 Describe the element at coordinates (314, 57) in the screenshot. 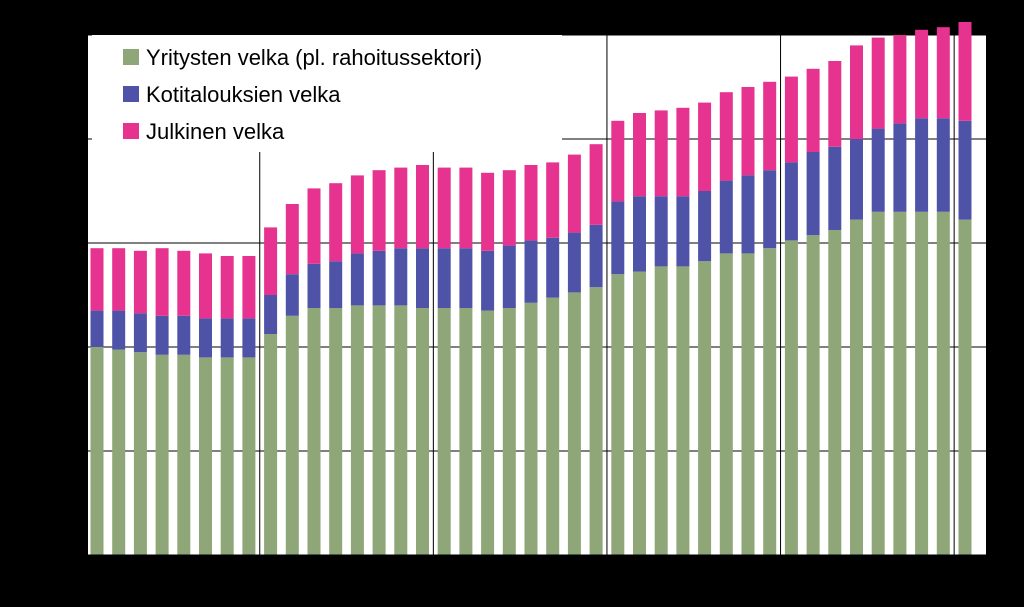

I see `legend-label: Yritysten velka (pl. rahoitussektori)` at that location.